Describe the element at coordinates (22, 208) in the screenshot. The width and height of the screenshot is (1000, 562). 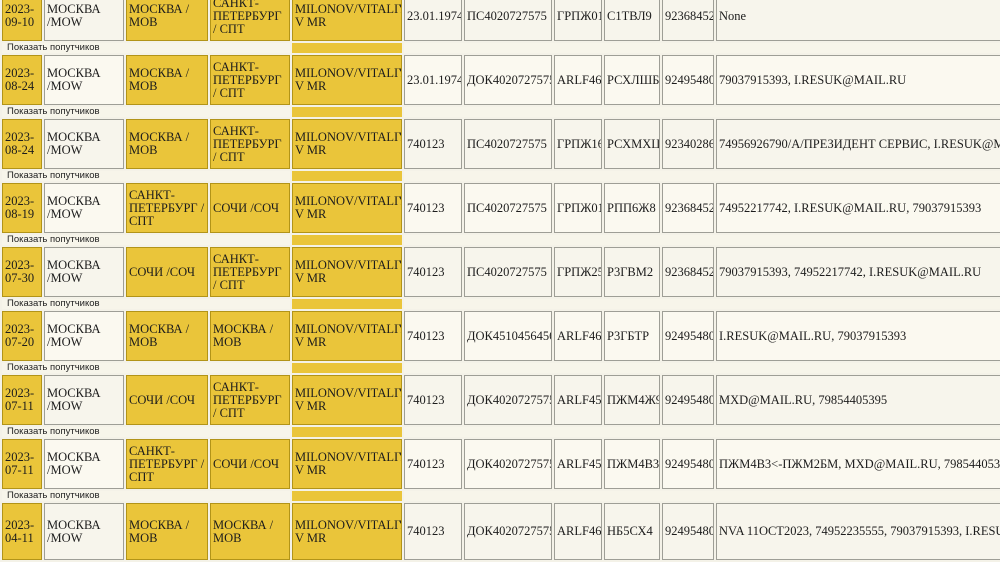
I see `date-cell: 2023-08-19` at that location.